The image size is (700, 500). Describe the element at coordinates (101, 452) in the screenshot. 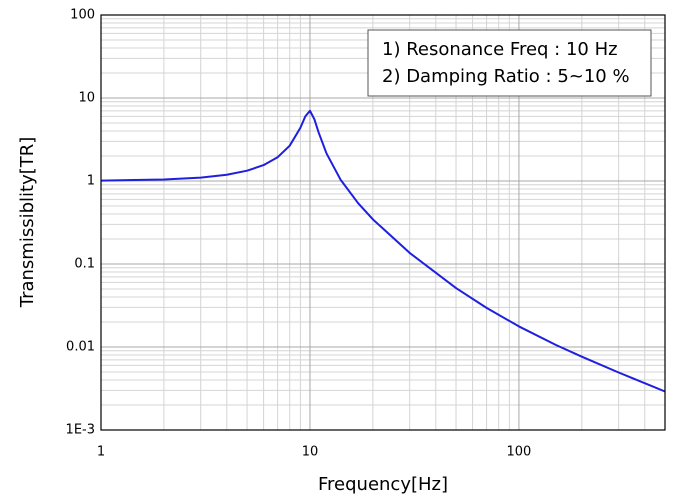

I see `x-tick-label: 1` at that location.